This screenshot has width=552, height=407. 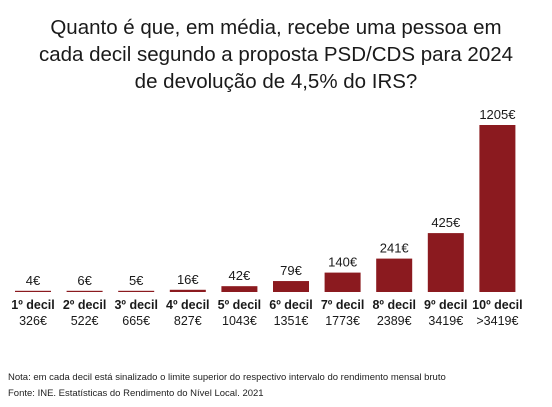 I want to click on category-label-1: 1º decil, so click(x=32, y=305).